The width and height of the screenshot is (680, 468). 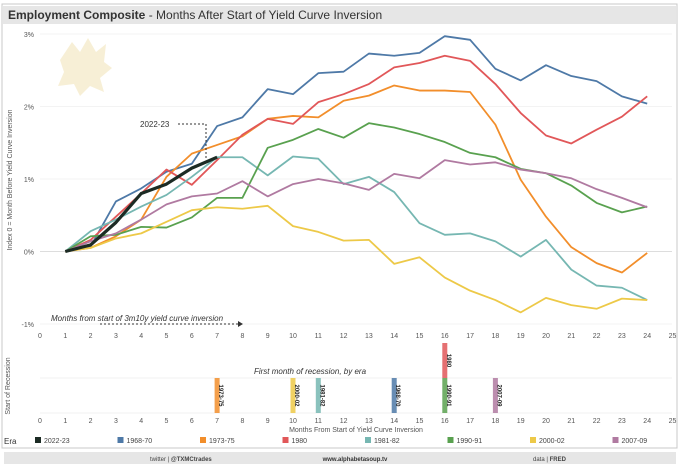 What do you see at coordinates (546, 421) in the screenshot?
I see `recession-x-tick-label: 20` at bounding box center [546, 421].